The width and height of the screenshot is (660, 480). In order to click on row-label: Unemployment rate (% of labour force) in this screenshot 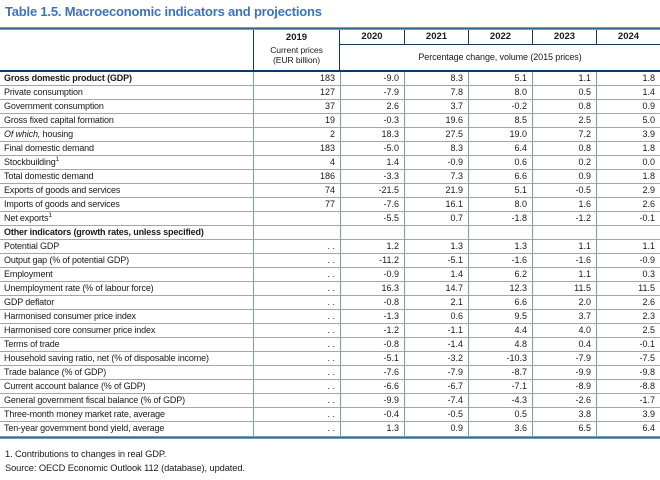, I will do `click(79, 288)`.